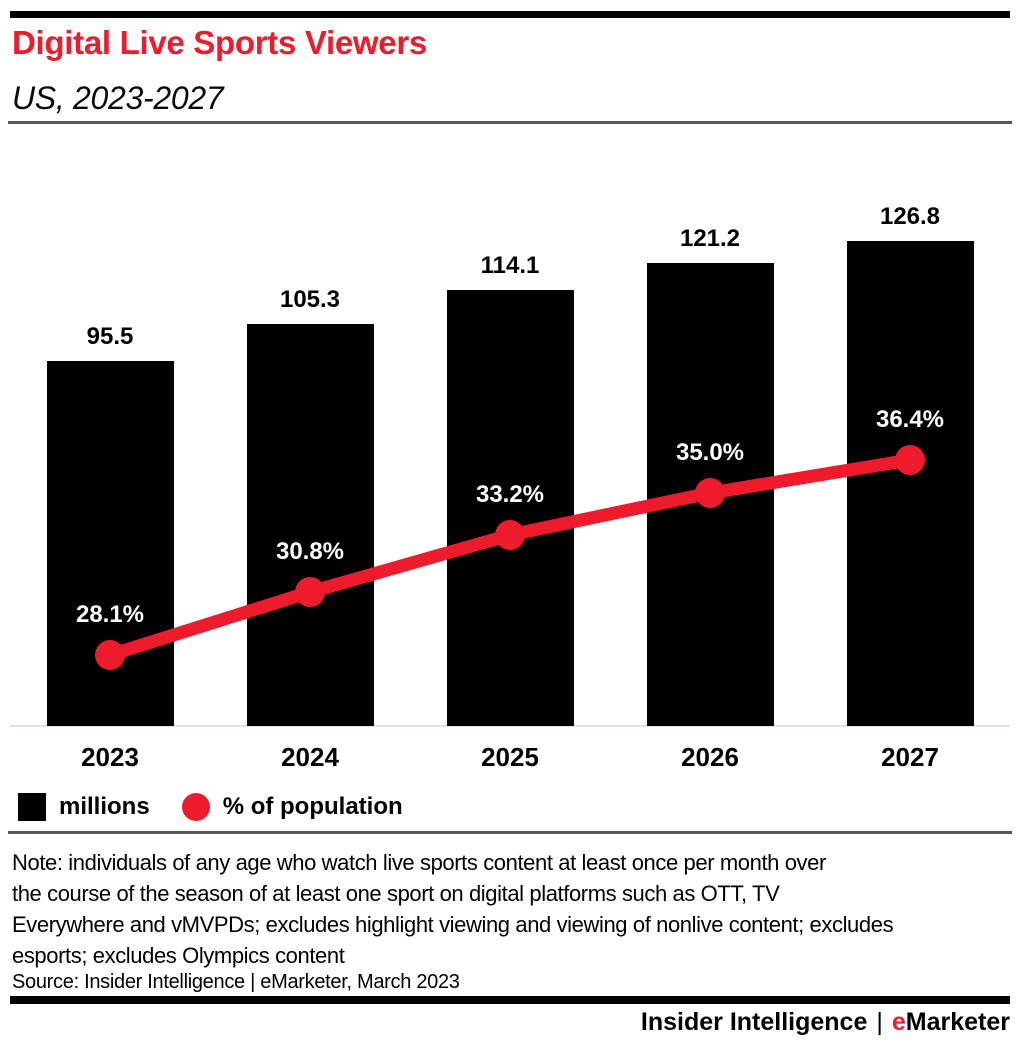 This screenshot has width=1020, height=1048. I want to click on chart-legend: millions % of population, so click(210, 807).